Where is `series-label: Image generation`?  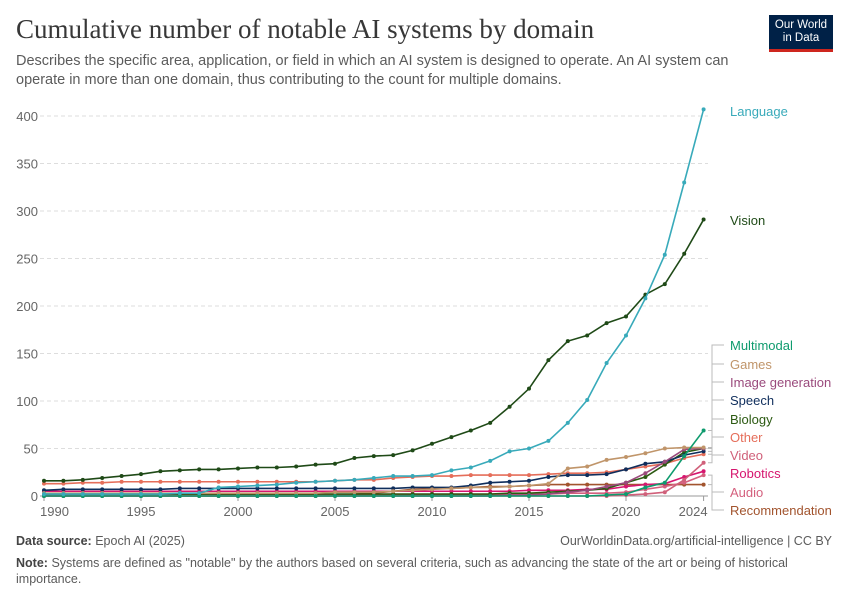 series-label: Image generation is located at coordinates (780, 382).